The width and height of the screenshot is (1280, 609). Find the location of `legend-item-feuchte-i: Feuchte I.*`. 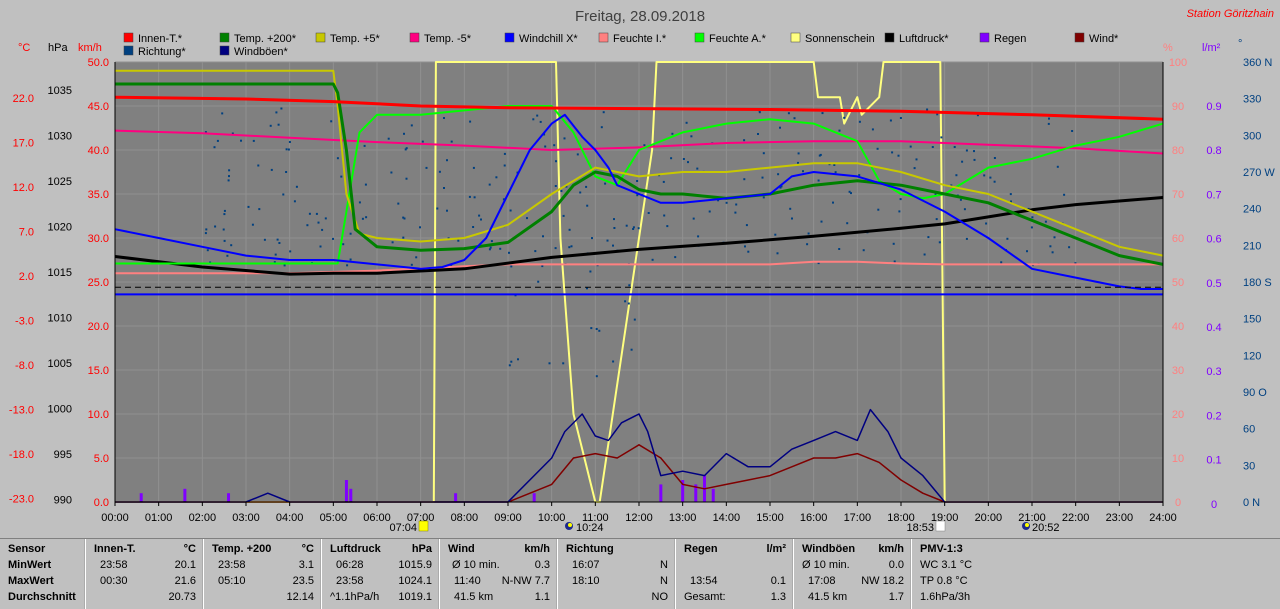

legend-item-feuchte-i: Feuchte I.* is located at coordinates (632, 38).